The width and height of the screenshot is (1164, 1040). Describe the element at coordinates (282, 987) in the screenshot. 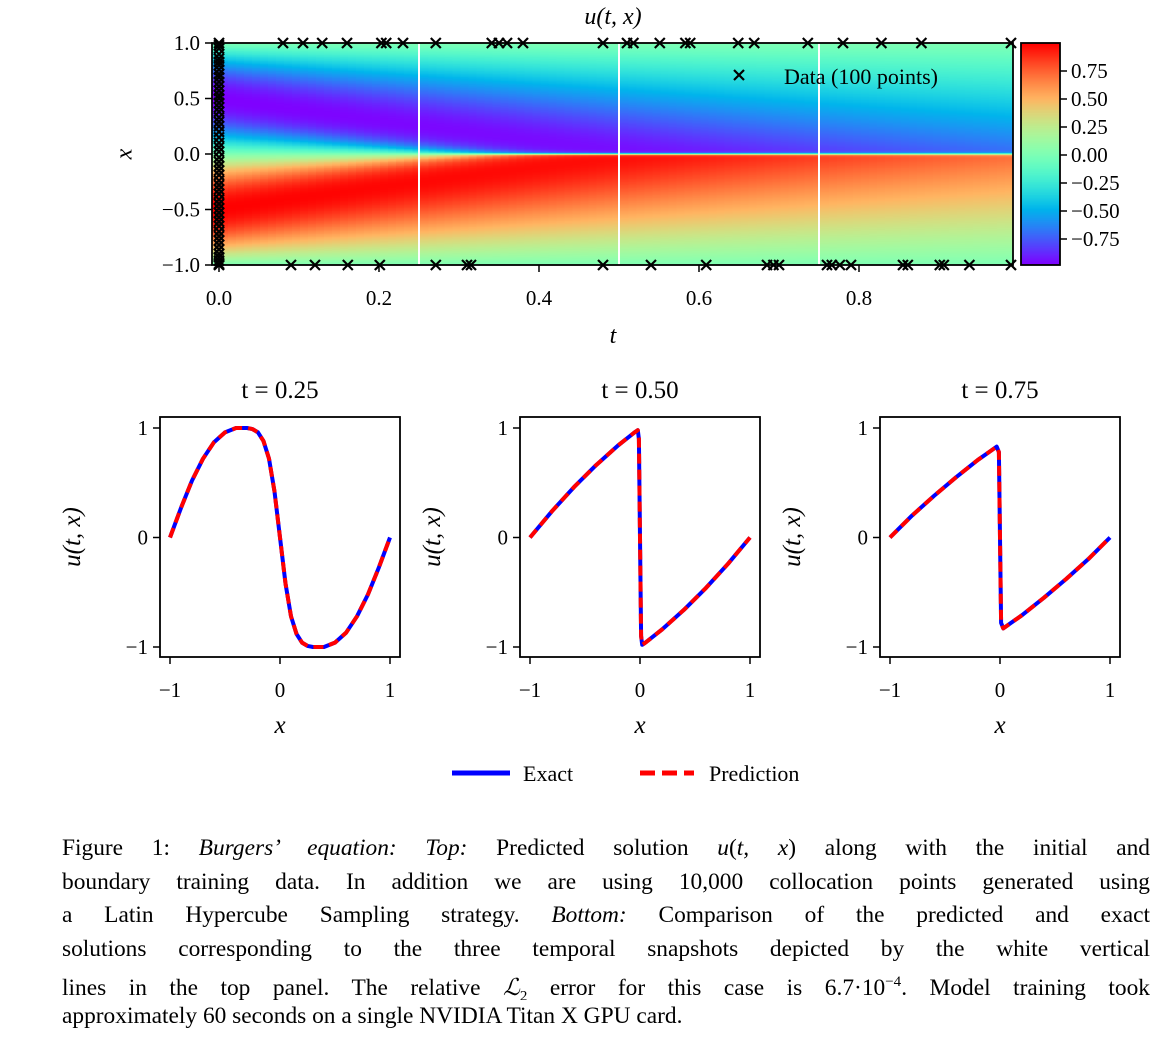

I see `caption-text: lines in the top panel. The relative` at that location.